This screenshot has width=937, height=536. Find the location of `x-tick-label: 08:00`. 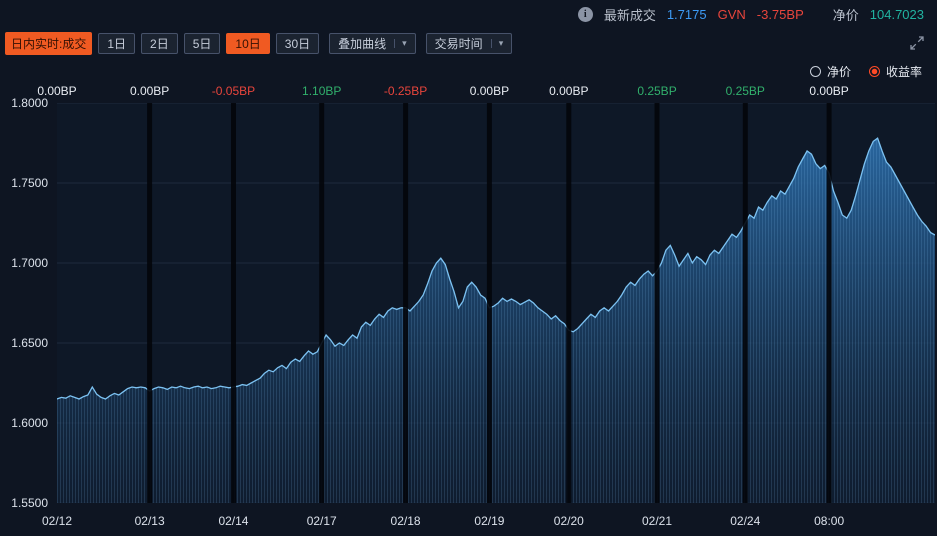

x-tick-label: 08:00 is located at coordinates (829, 521).